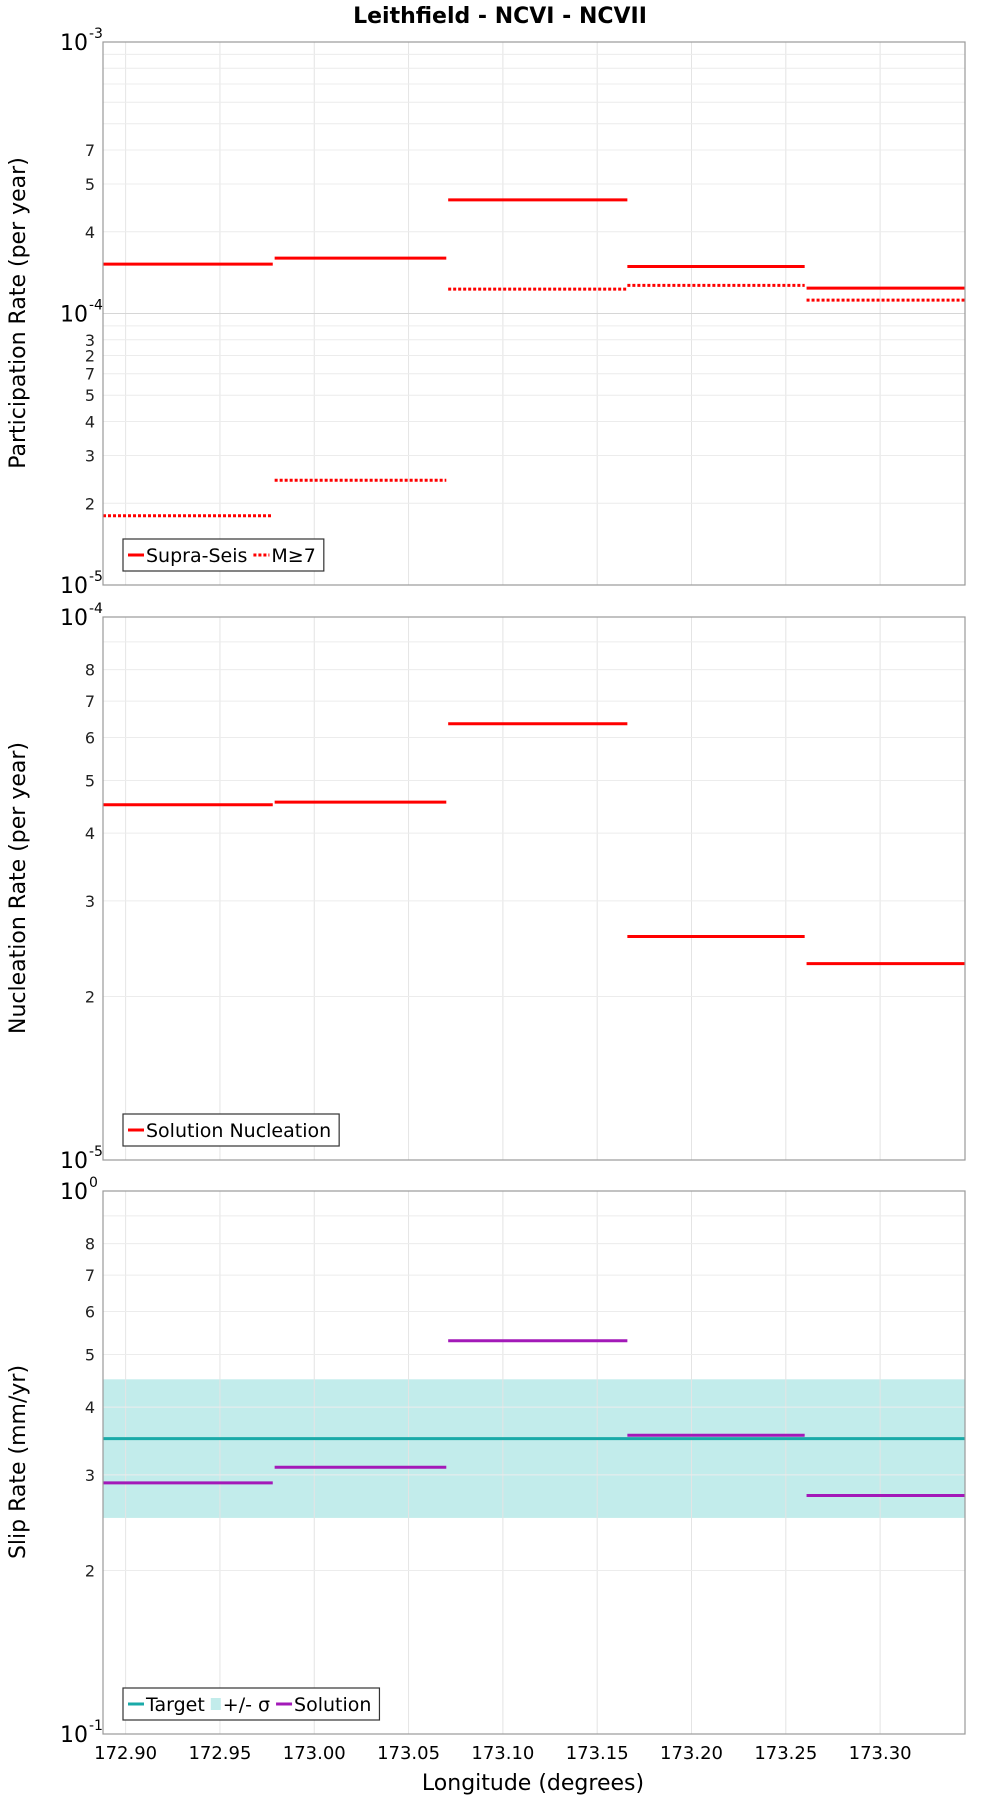  I want to click on sigma-band, so click(534, 1448).